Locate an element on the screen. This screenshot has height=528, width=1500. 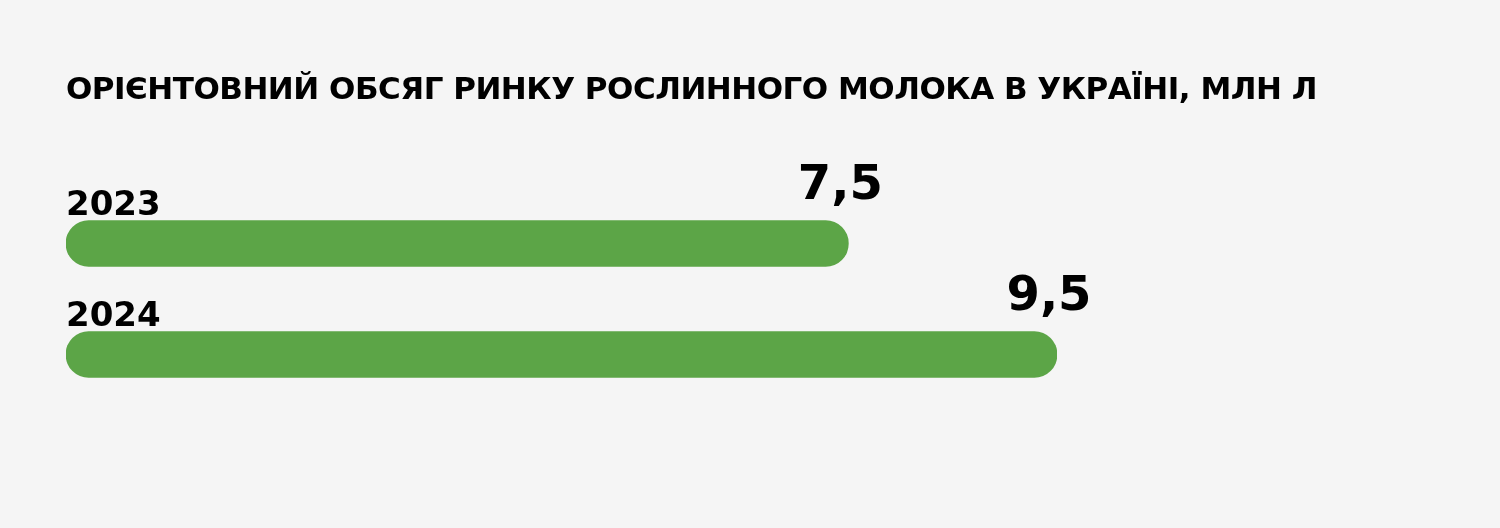
data-label: 7,5 is located at coordinates (840, 181).